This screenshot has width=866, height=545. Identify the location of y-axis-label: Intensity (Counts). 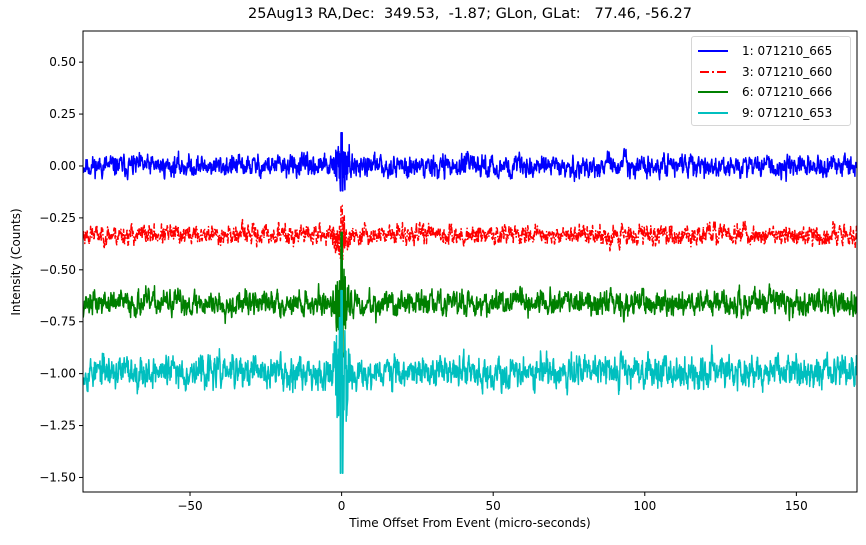
(16, 262).